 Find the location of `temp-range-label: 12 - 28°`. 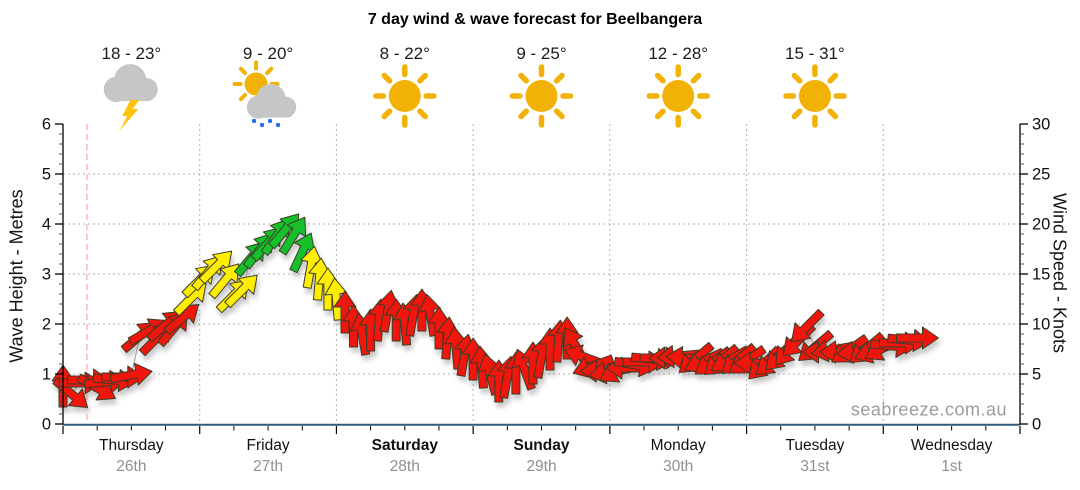

temp-range-label: 12 - 28° is located at coordinates (678, 53).